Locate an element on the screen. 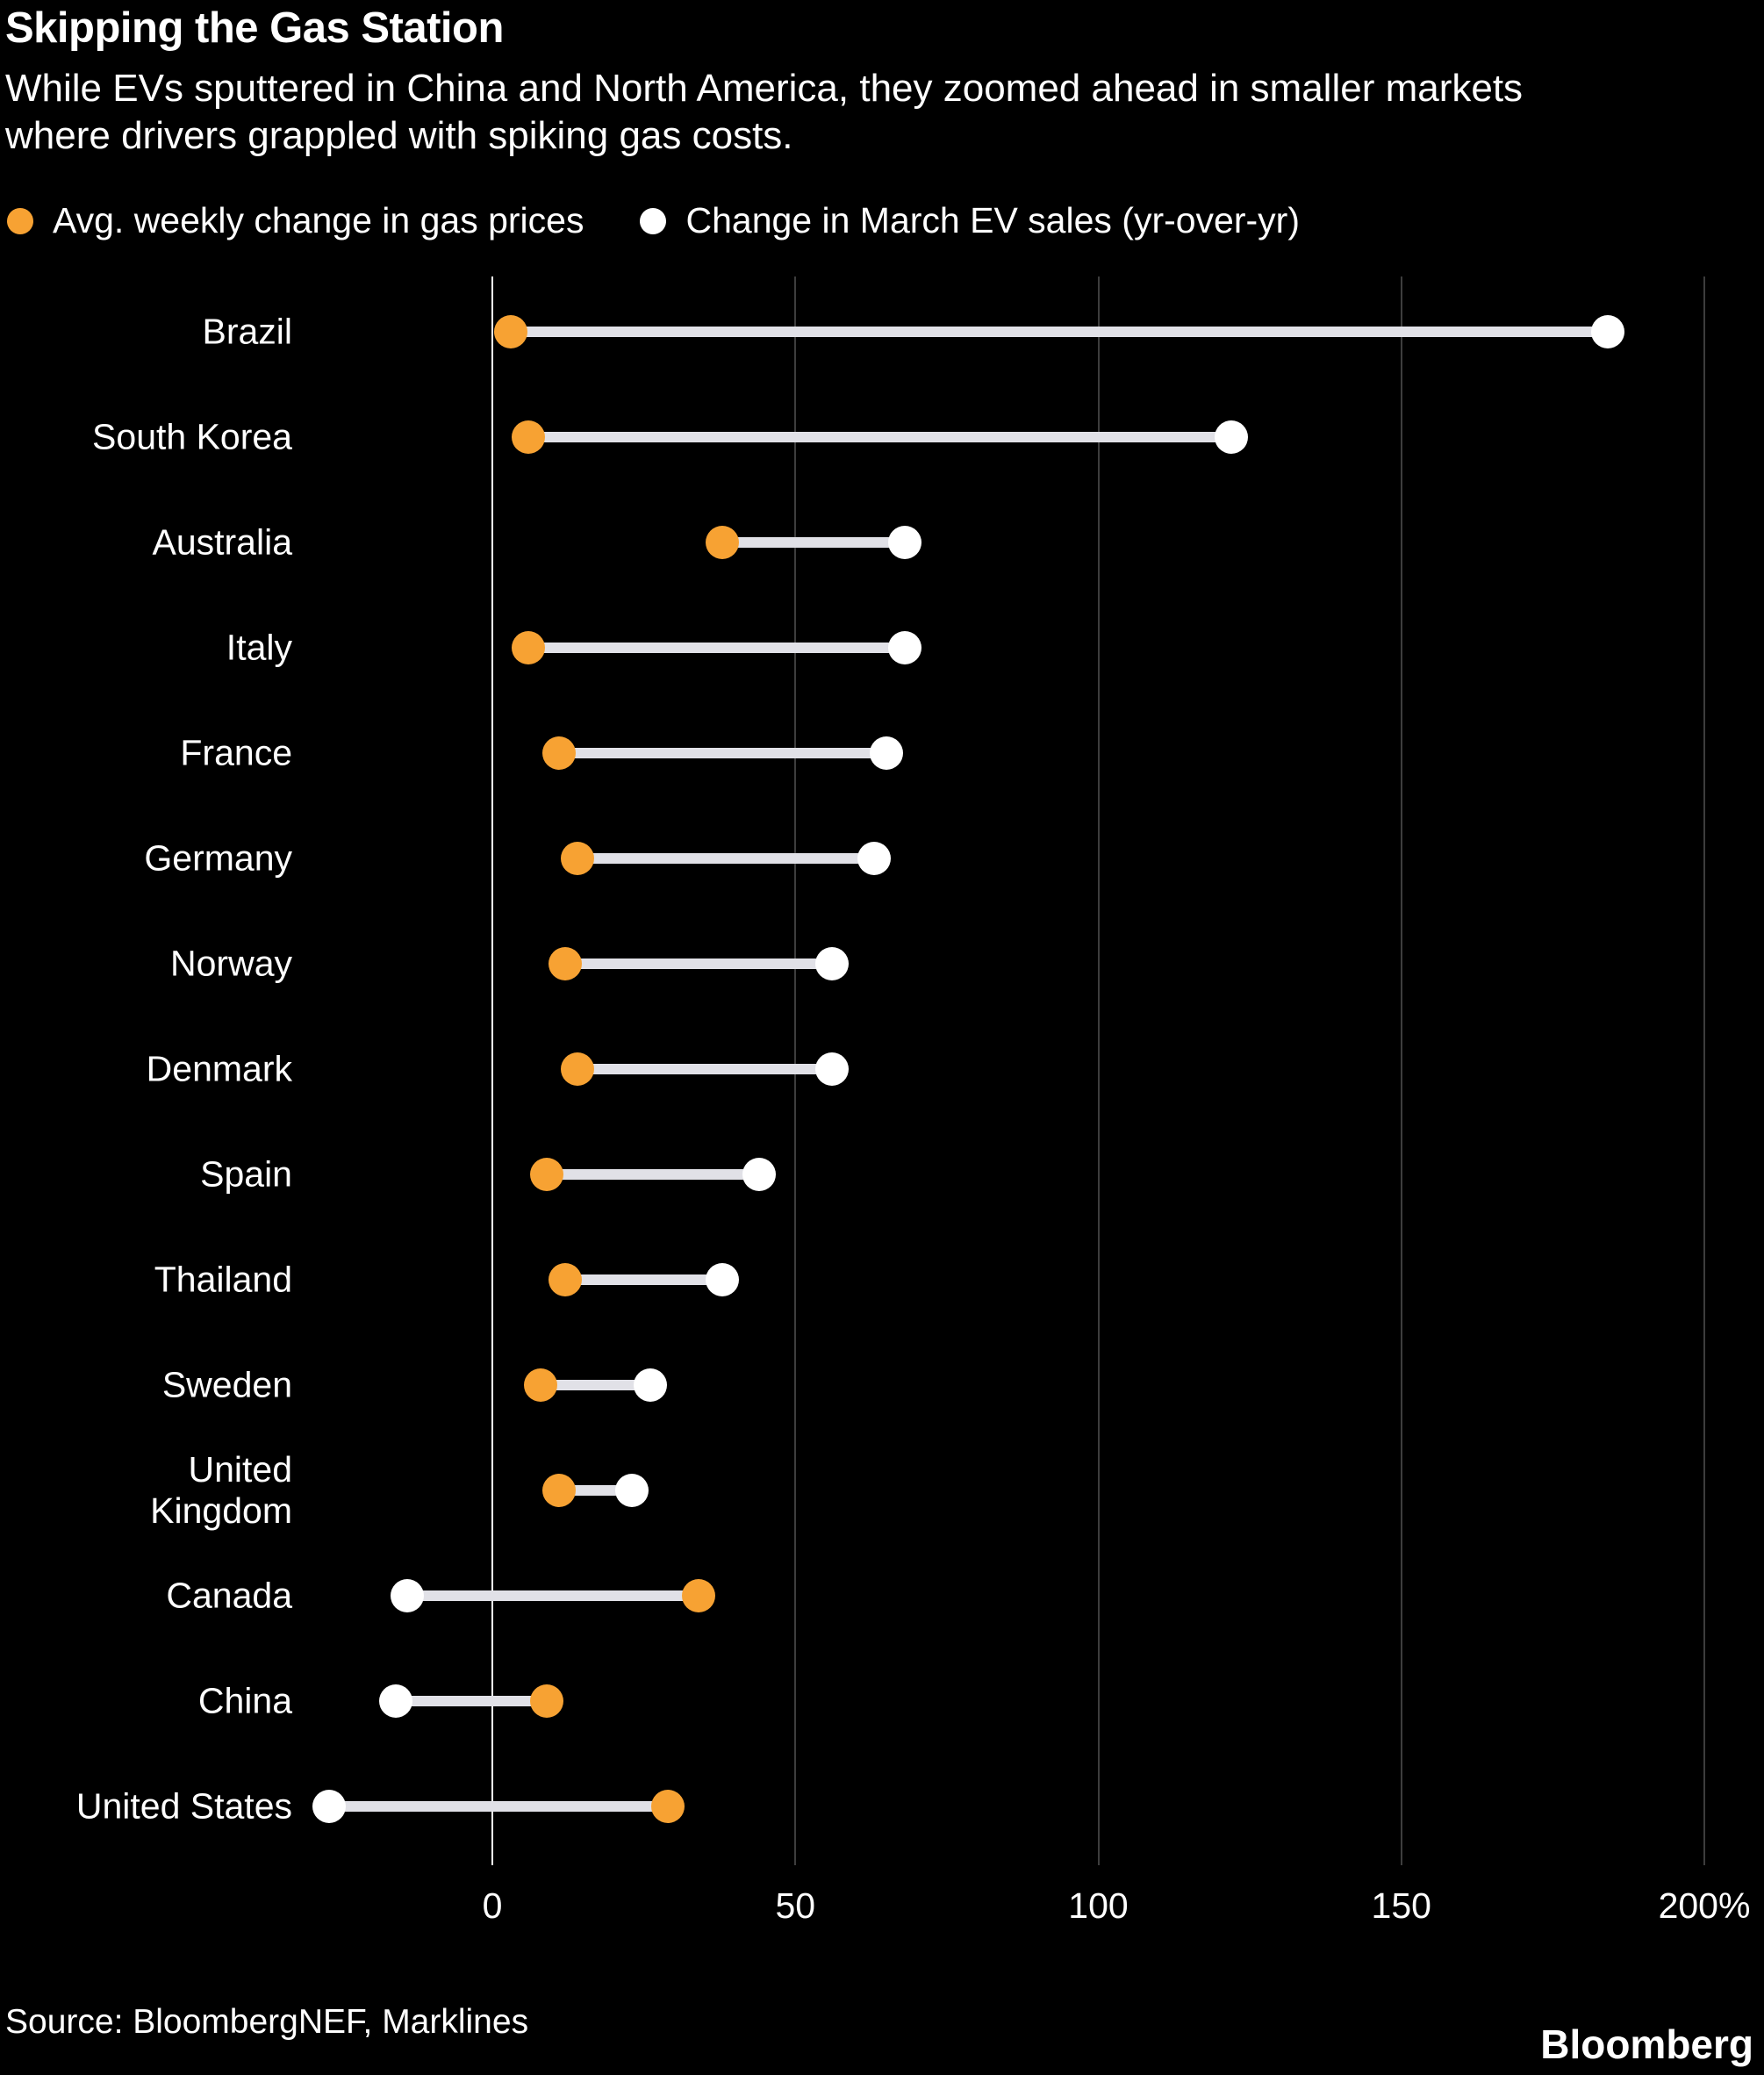  chart-title: Skipping the Gas Station is located at coordinates (254, 28).